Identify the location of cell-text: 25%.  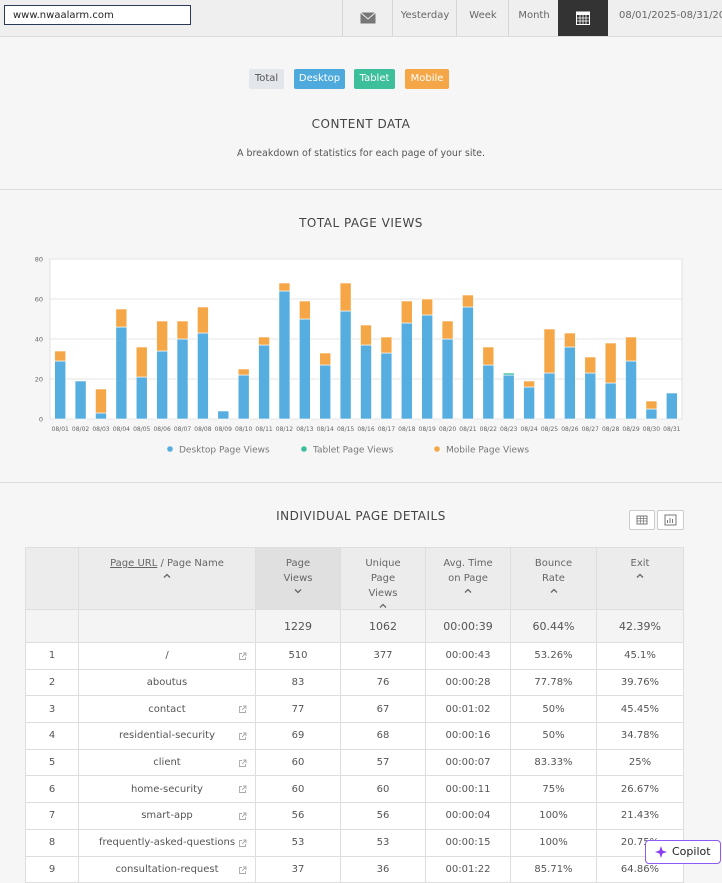
(640, 763).